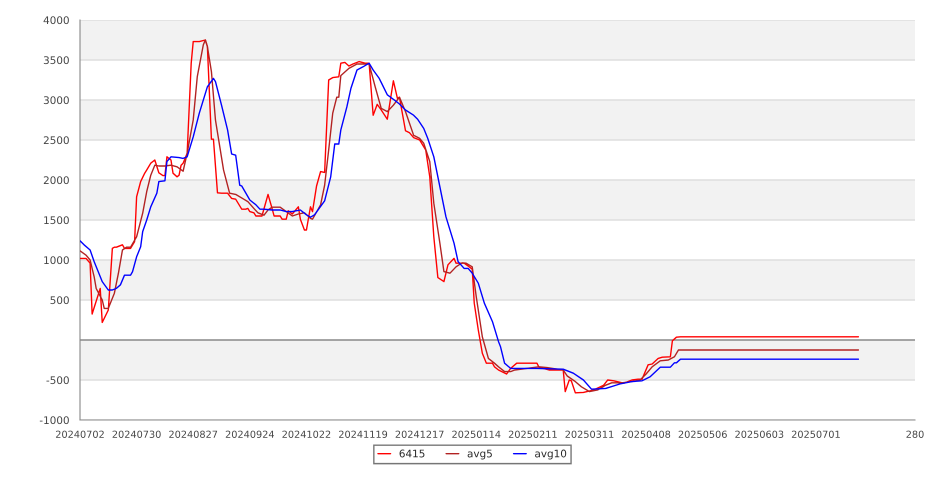 The image size is (935, 500). I want to click on x-tick-label: 20250603, so click(759, 434).